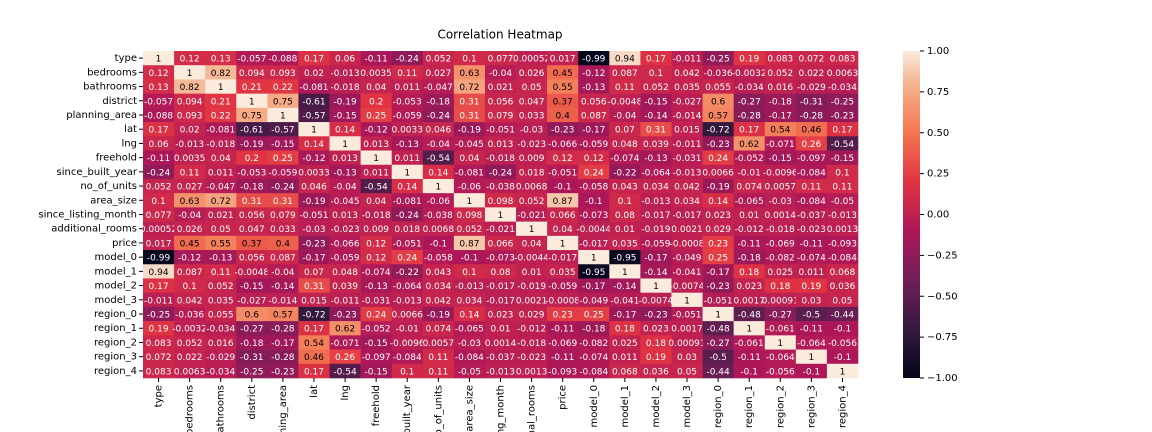 This screenshot has height=432, width=1152. I want to click on cell-label: -0.081, so click(313, 88).